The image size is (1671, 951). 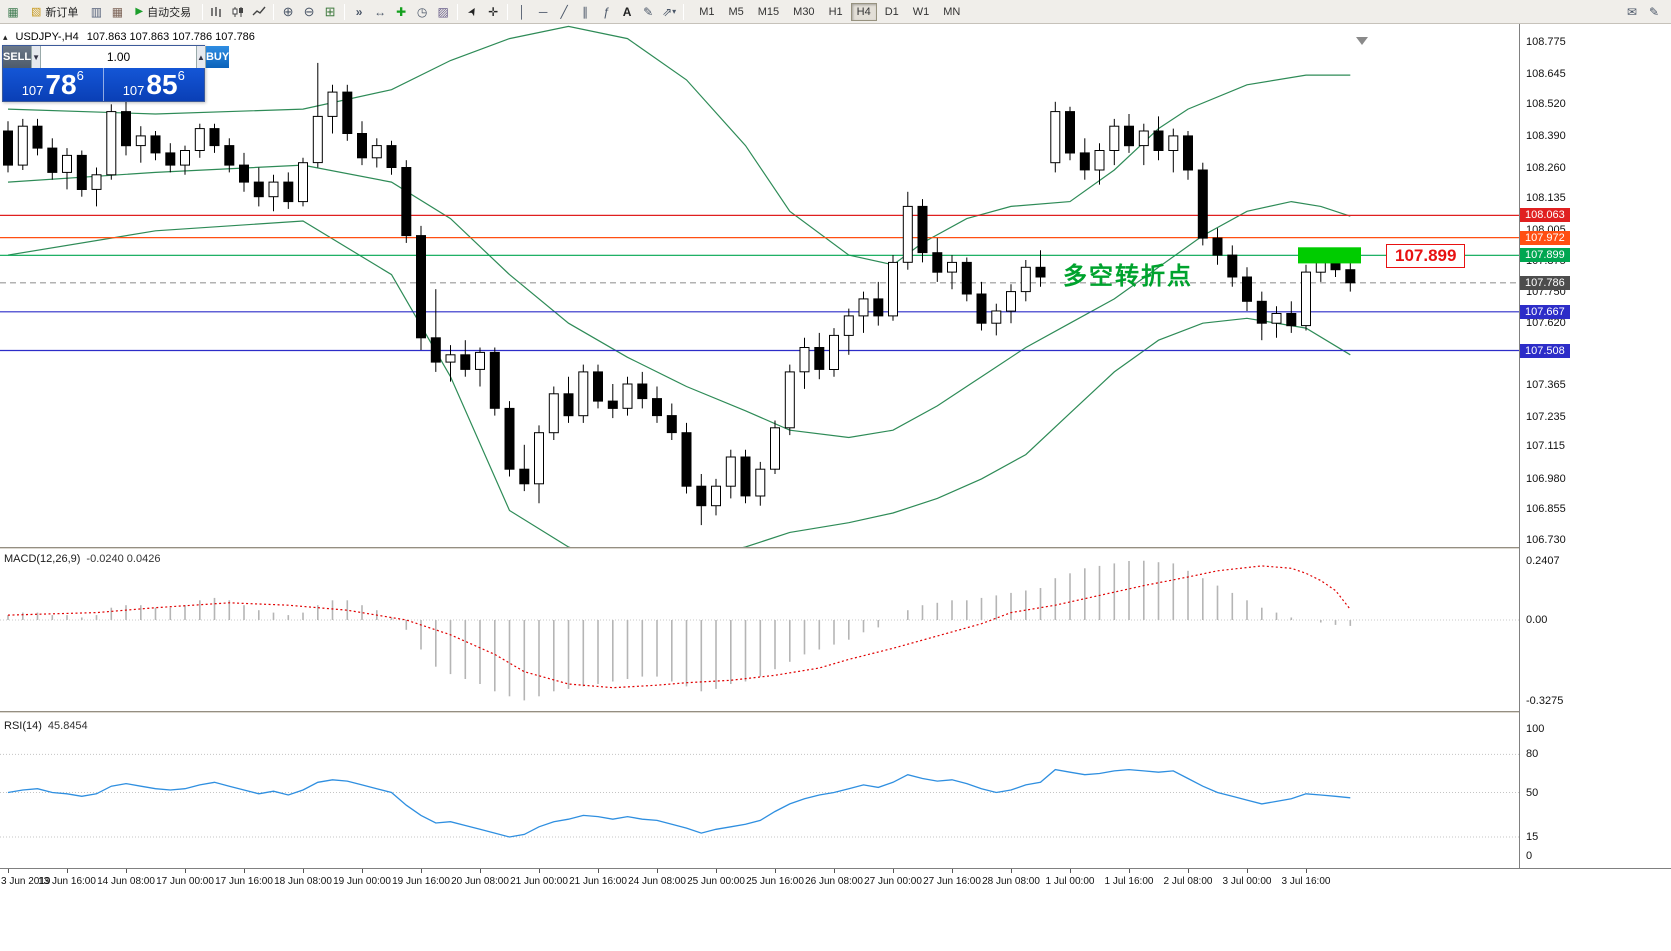 I want to click on profiles-button: ▥, so click(x=96, y=12).